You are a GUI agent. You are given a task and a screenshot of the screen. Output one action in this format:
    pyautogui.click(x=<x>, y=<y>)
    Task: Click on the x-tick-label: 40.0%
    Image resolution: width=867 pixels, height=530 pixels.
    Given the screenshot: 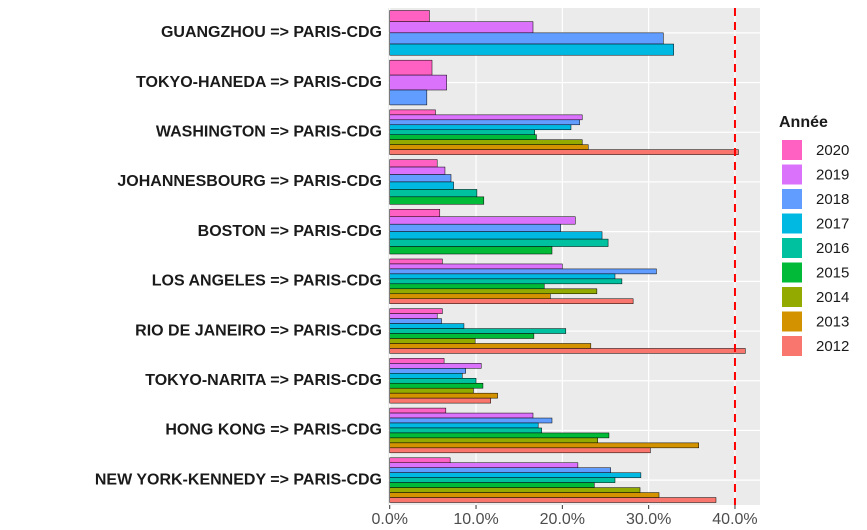 What is the action you would take?
    pyautogui.click(x=734, y=519)
    